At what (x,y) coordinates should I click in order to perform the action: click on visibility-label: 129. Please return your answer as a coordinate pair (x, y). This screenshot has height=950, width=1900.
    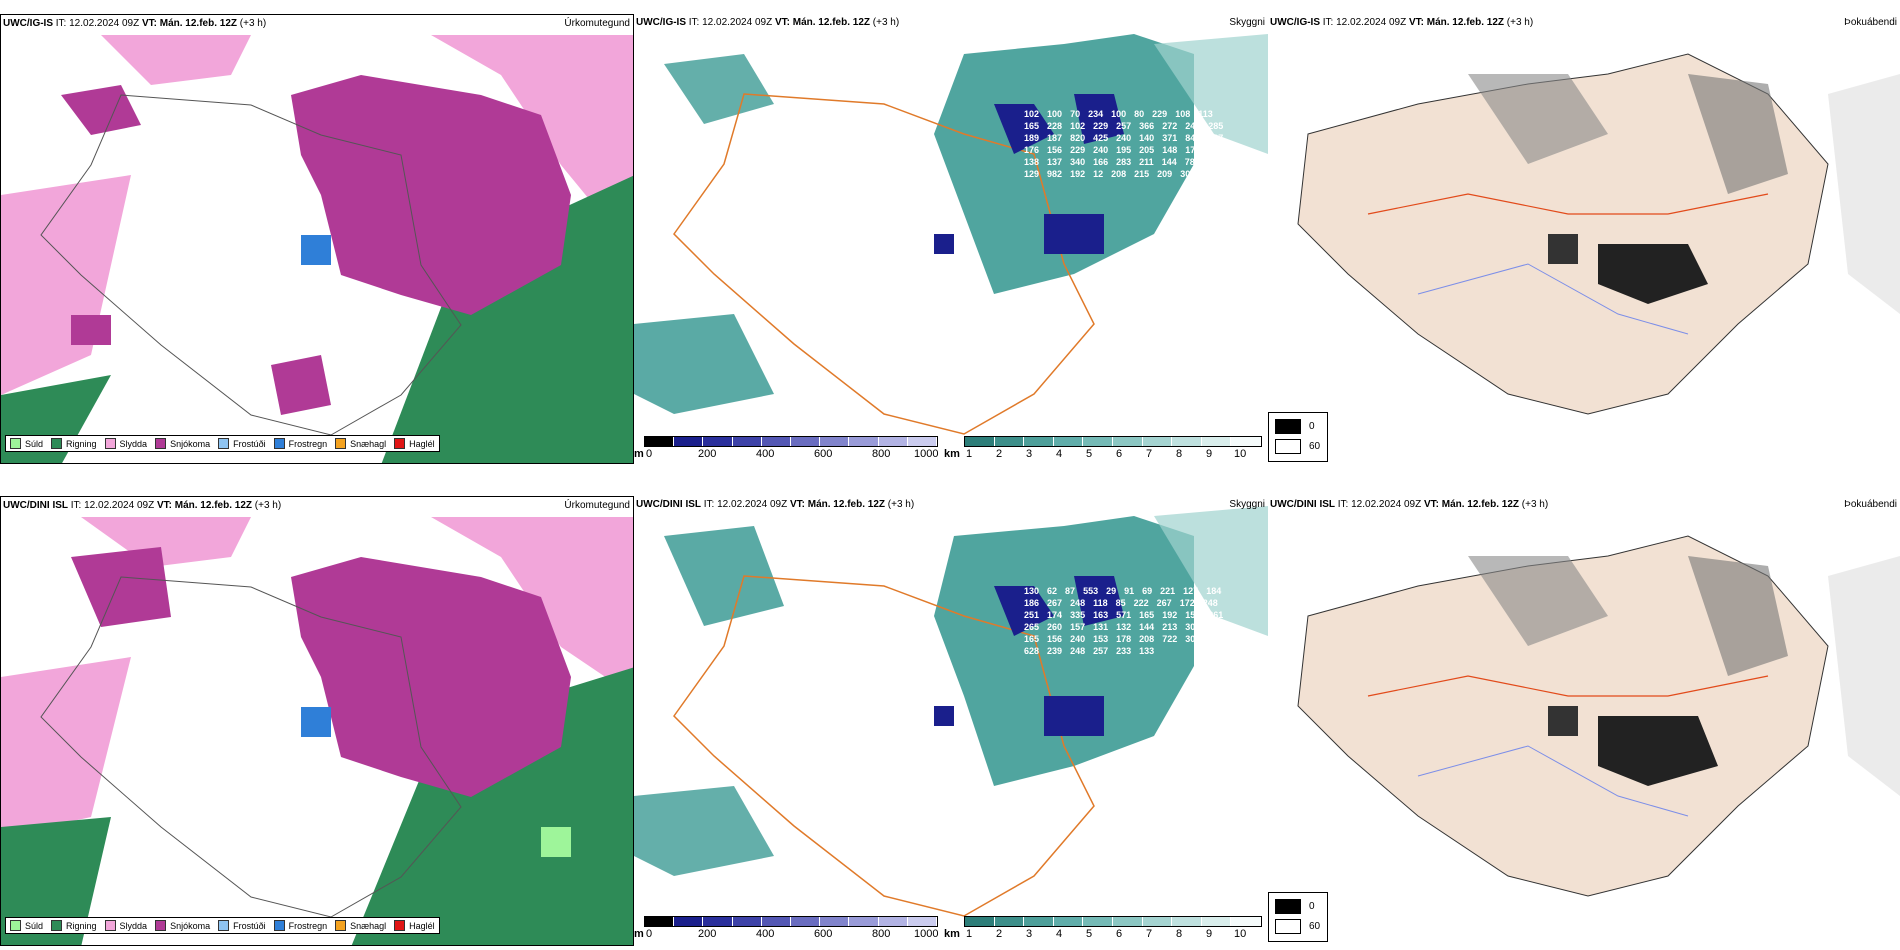
    Looking at the image, I should click on (1032, 174).